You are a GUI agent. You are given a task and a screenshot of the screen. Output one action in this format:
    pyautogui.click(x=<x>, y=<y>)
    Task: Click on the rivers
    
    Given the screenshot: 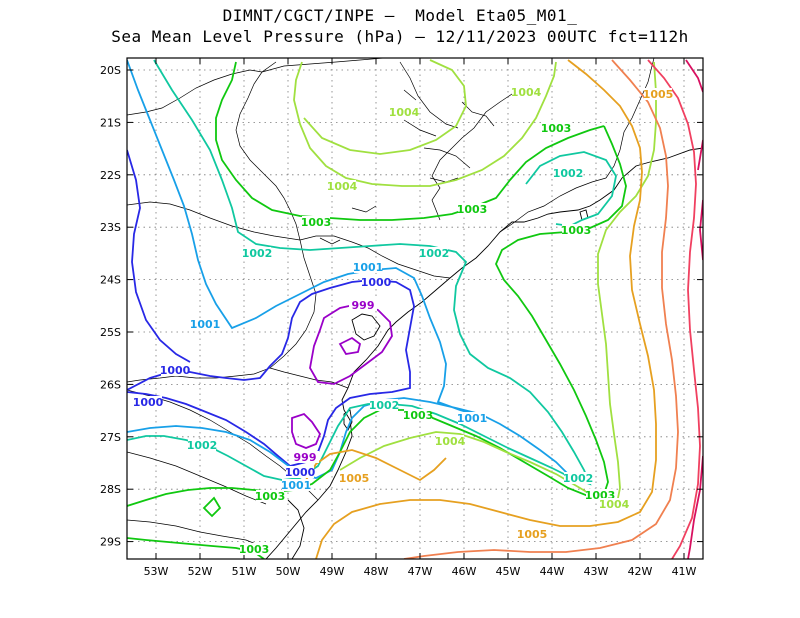 What is the action you would take?
    pyautogui.click(x=435, y=115)
    